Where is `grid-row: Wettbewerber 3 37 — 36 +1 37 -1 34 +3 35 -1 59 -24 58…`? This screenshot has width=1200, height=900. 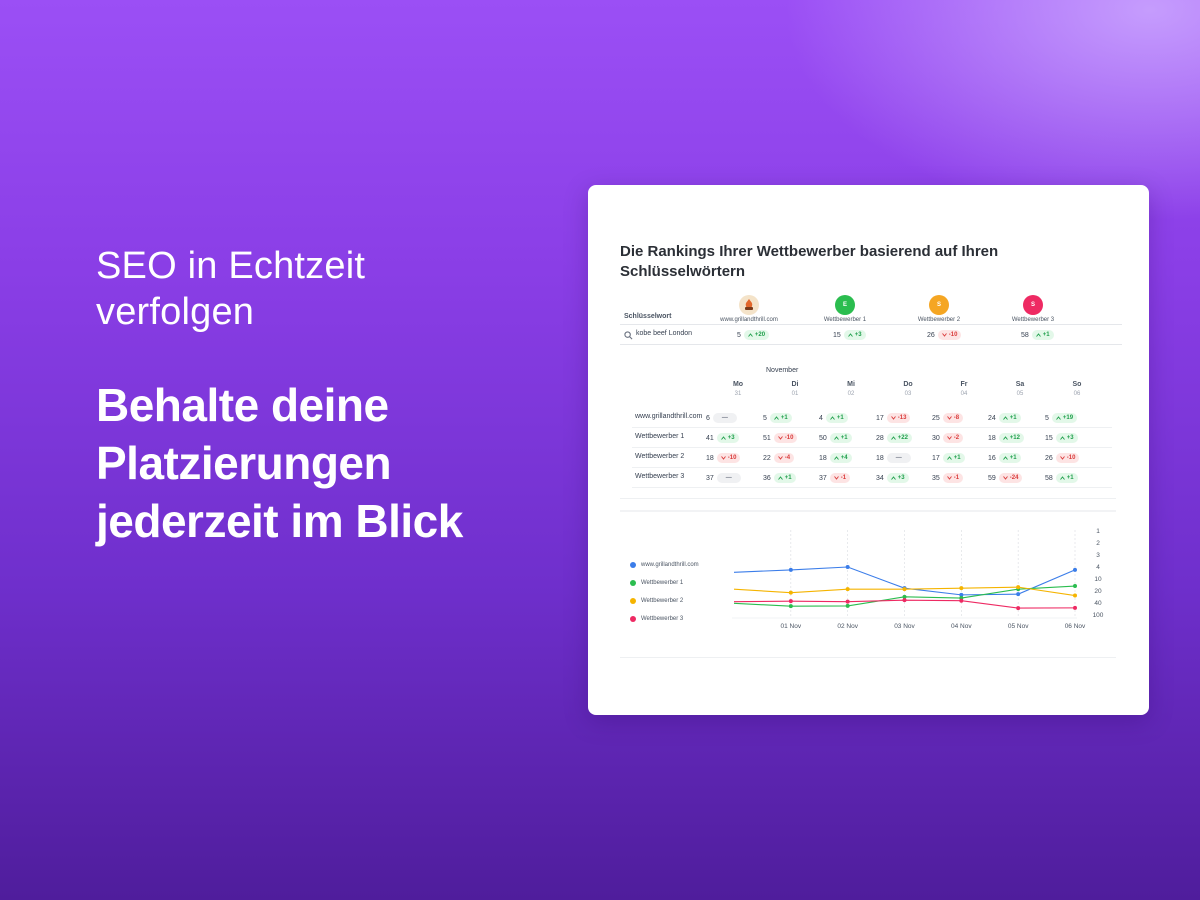
grid-row: Wettbewerber 3 37 — 36 +1 37 -1 34 +3 35 -1 59 -24 58… is located at coordinates (872, 478).